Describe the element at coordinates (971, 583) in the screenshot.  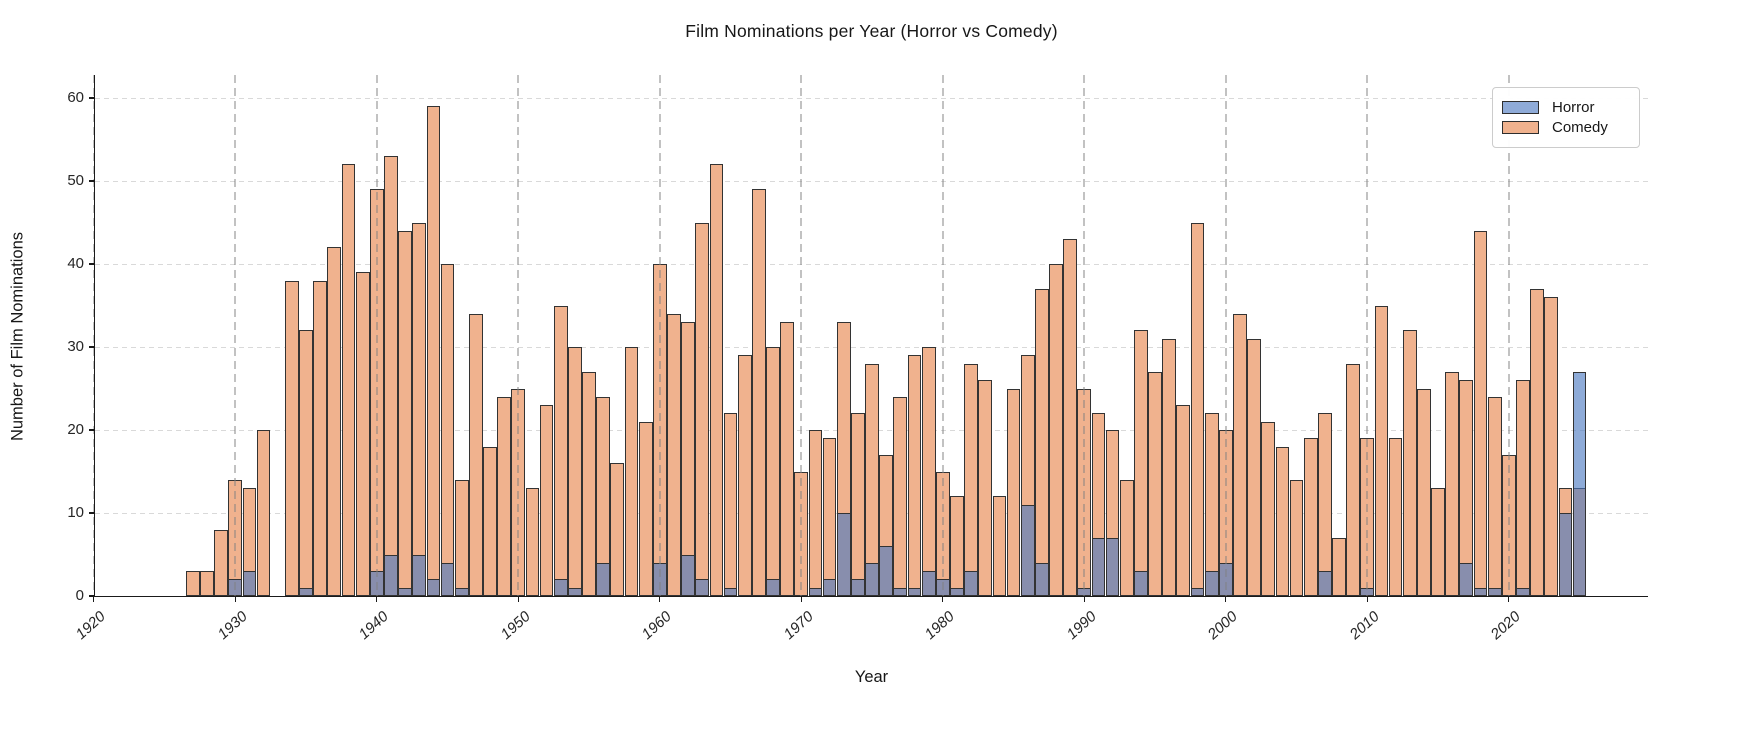
I see `bar-horror-1982` at that location.